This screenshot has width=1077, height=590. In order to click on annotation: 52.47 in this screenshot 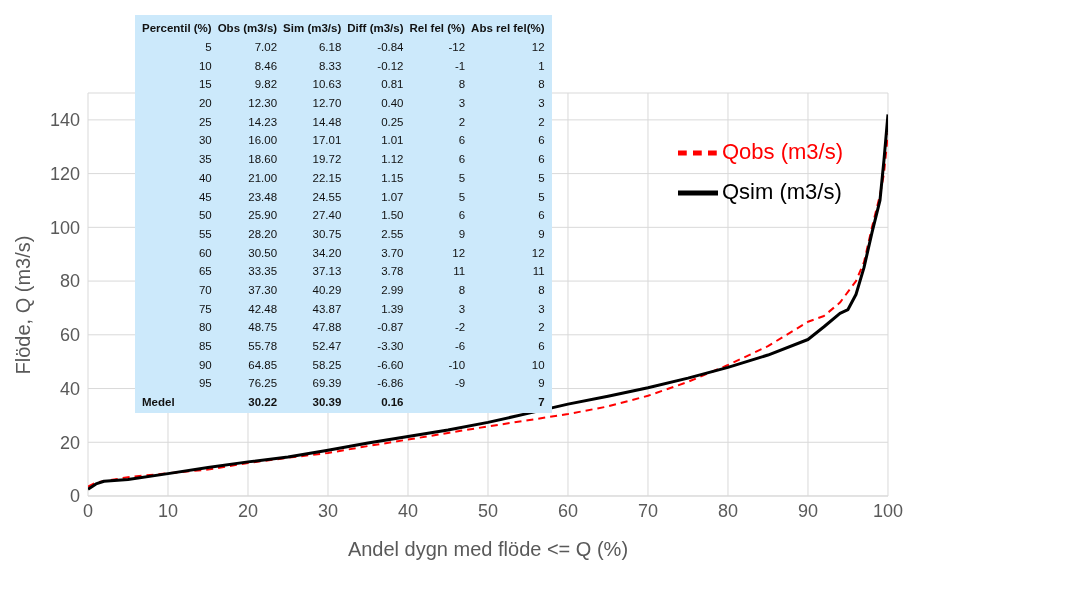, I will do `click(327, 347)`.